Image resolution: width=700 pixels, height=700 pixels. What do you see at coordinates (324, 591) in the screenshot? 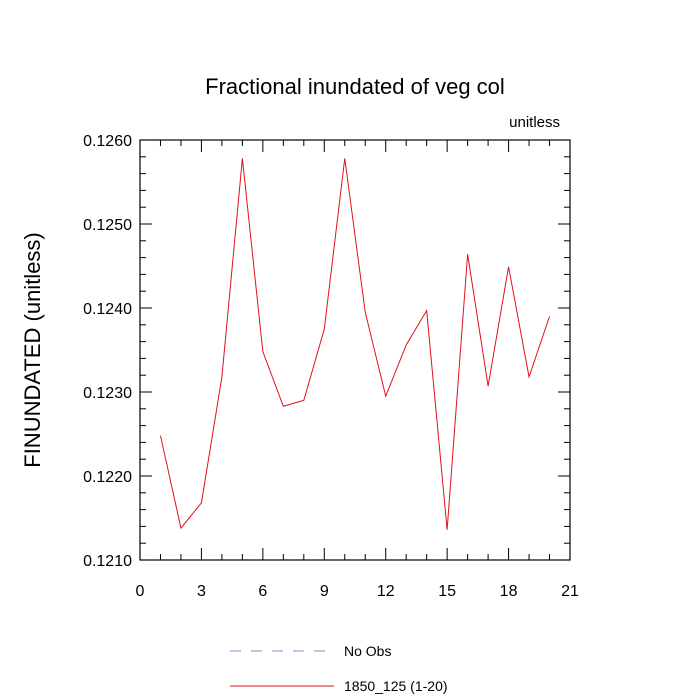
I see `x-tick-label: 9` at bounding box center [324, 591].